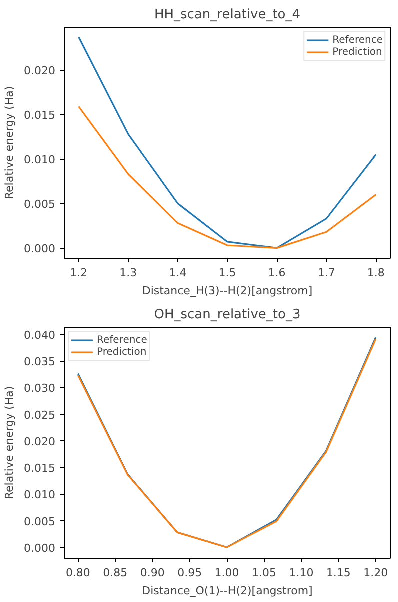 The width and height of the screenshot is (398, 602). Describe the element at coordinates (190, 573) in the screenshot. I see `x-tick-label: 0.95` at that location.